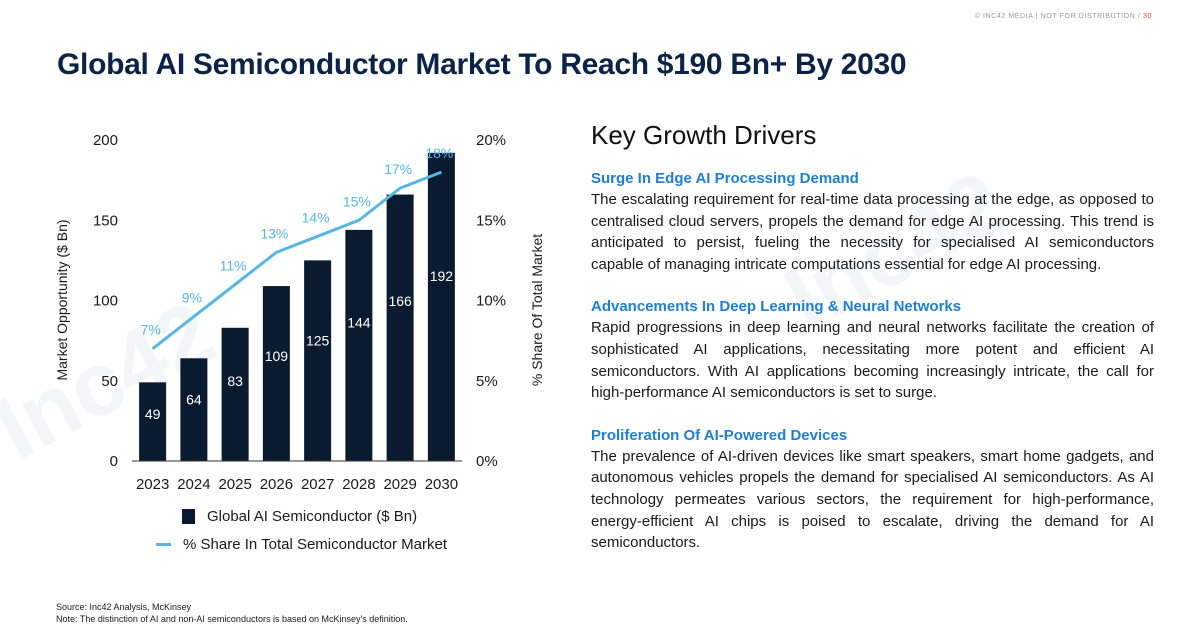 This screenshot has width=1200, height=626. I want to click on bar-data-label: 109, so click(277, 356).